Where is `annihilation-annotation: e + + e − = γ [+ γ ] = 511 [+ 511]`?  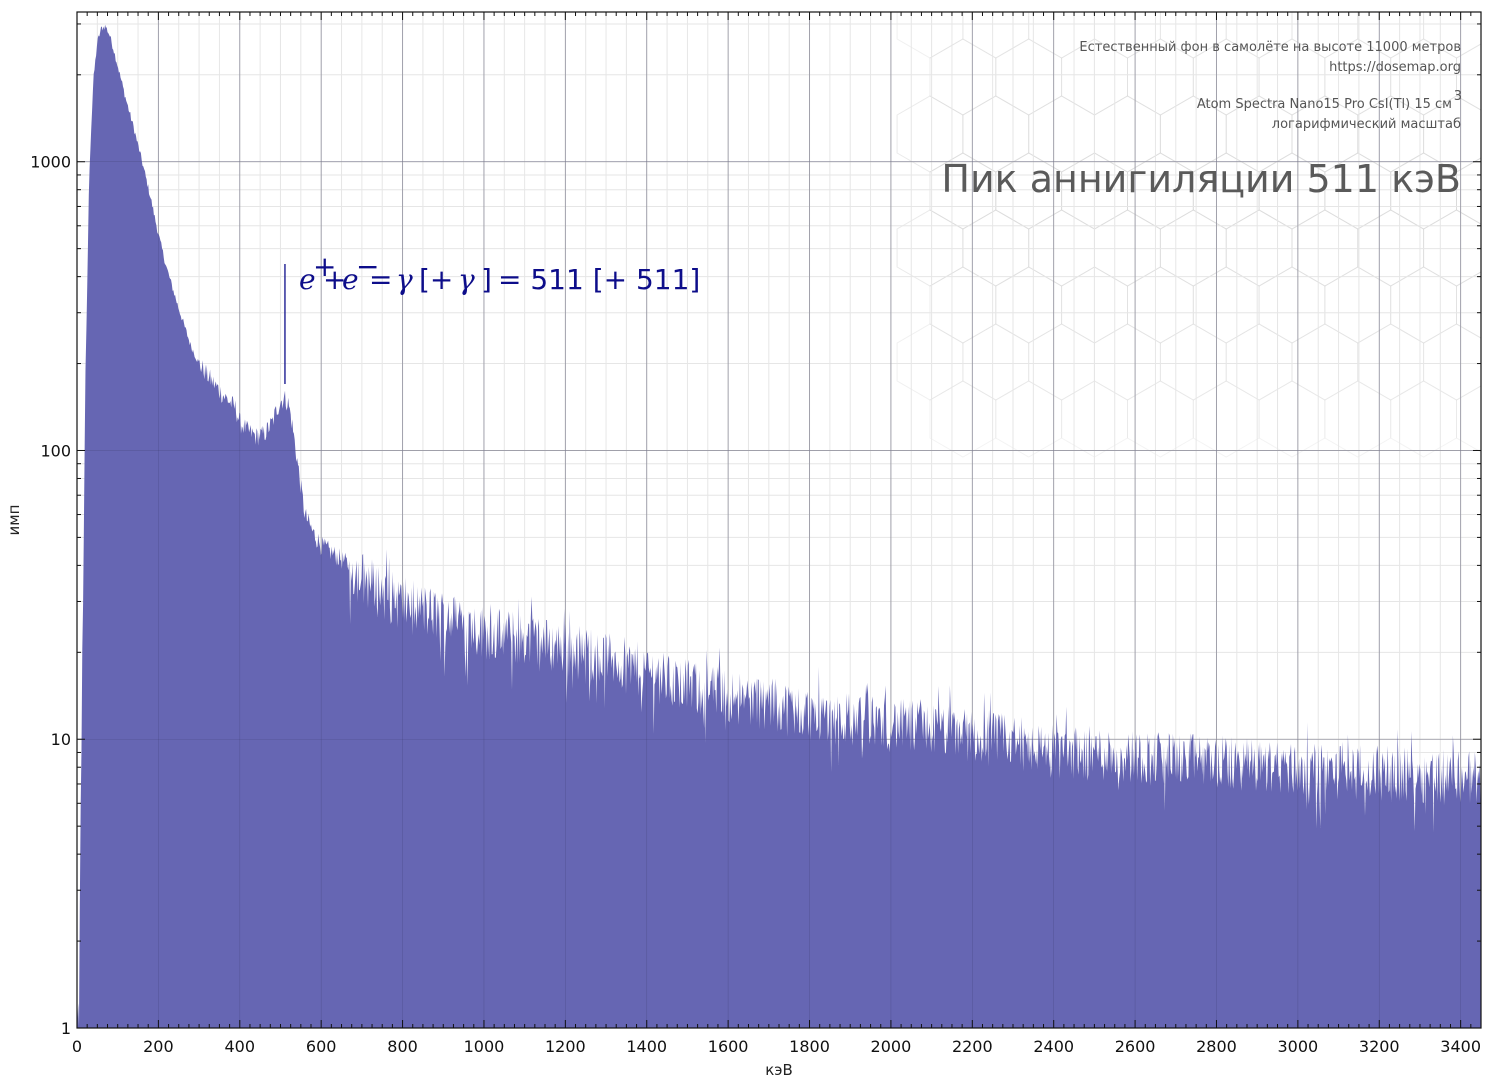 annihilation-annotation: e + + e − = γ [+ γ ] = 511 [+ 511] is located at coordinates (499, 273).